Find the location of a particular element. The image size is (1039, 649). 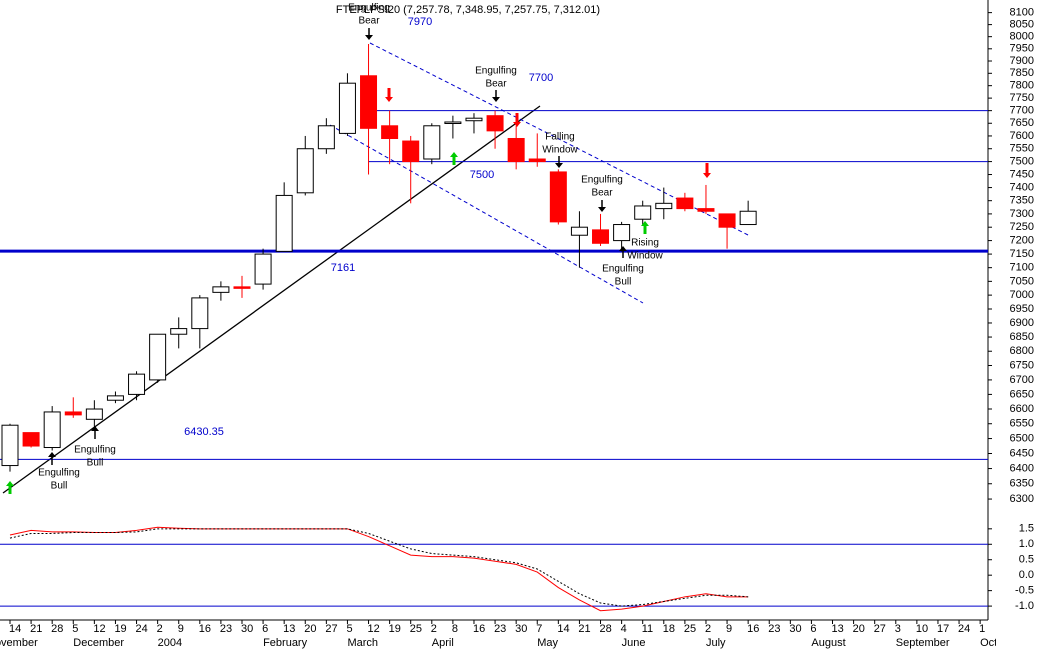

y-tick-label: 6400 is located at coordinates (1022, 468).